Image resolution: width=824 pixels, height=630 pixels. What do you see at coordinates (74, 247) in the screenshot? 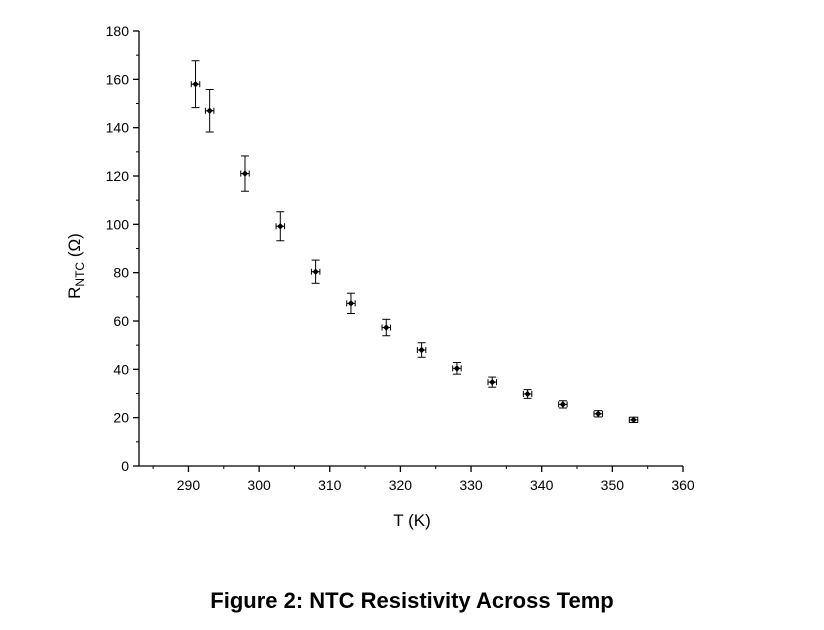
I see `y-axis-title-unit: (Ω)` at bounding box center [74, 247].